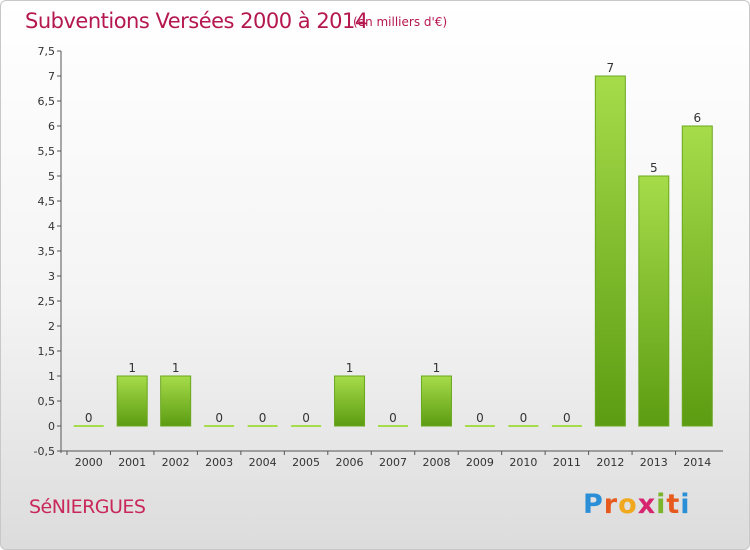 This screenshot has height=550, width=750. What do you see at coordinates (697, 118) in the screenshot?
I see `bar-value-label: 6` at bounding box center [697, 118].